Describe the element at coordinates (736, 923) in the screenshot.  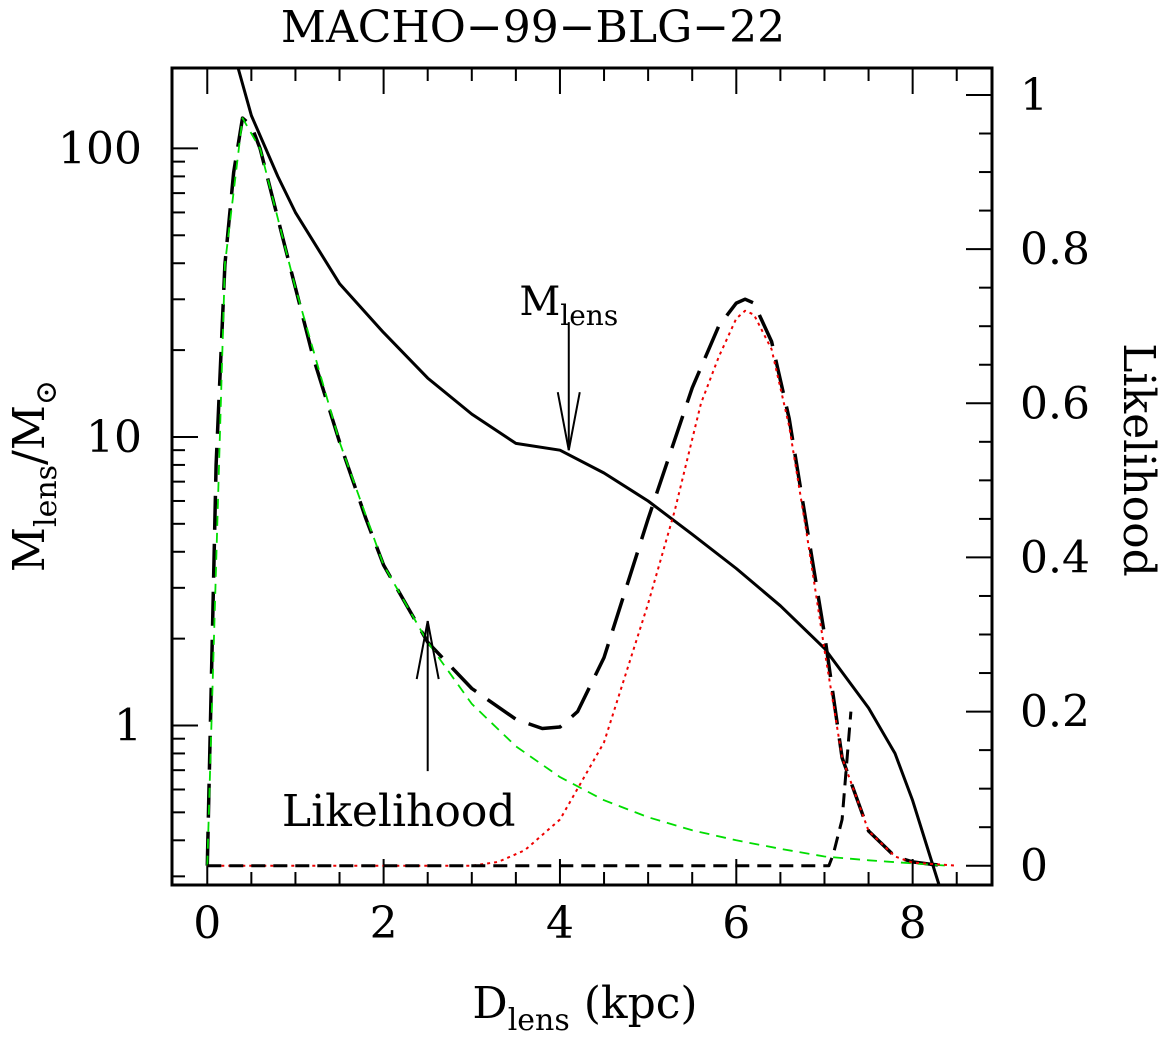
I see `x-tick-label: 6` at that location.